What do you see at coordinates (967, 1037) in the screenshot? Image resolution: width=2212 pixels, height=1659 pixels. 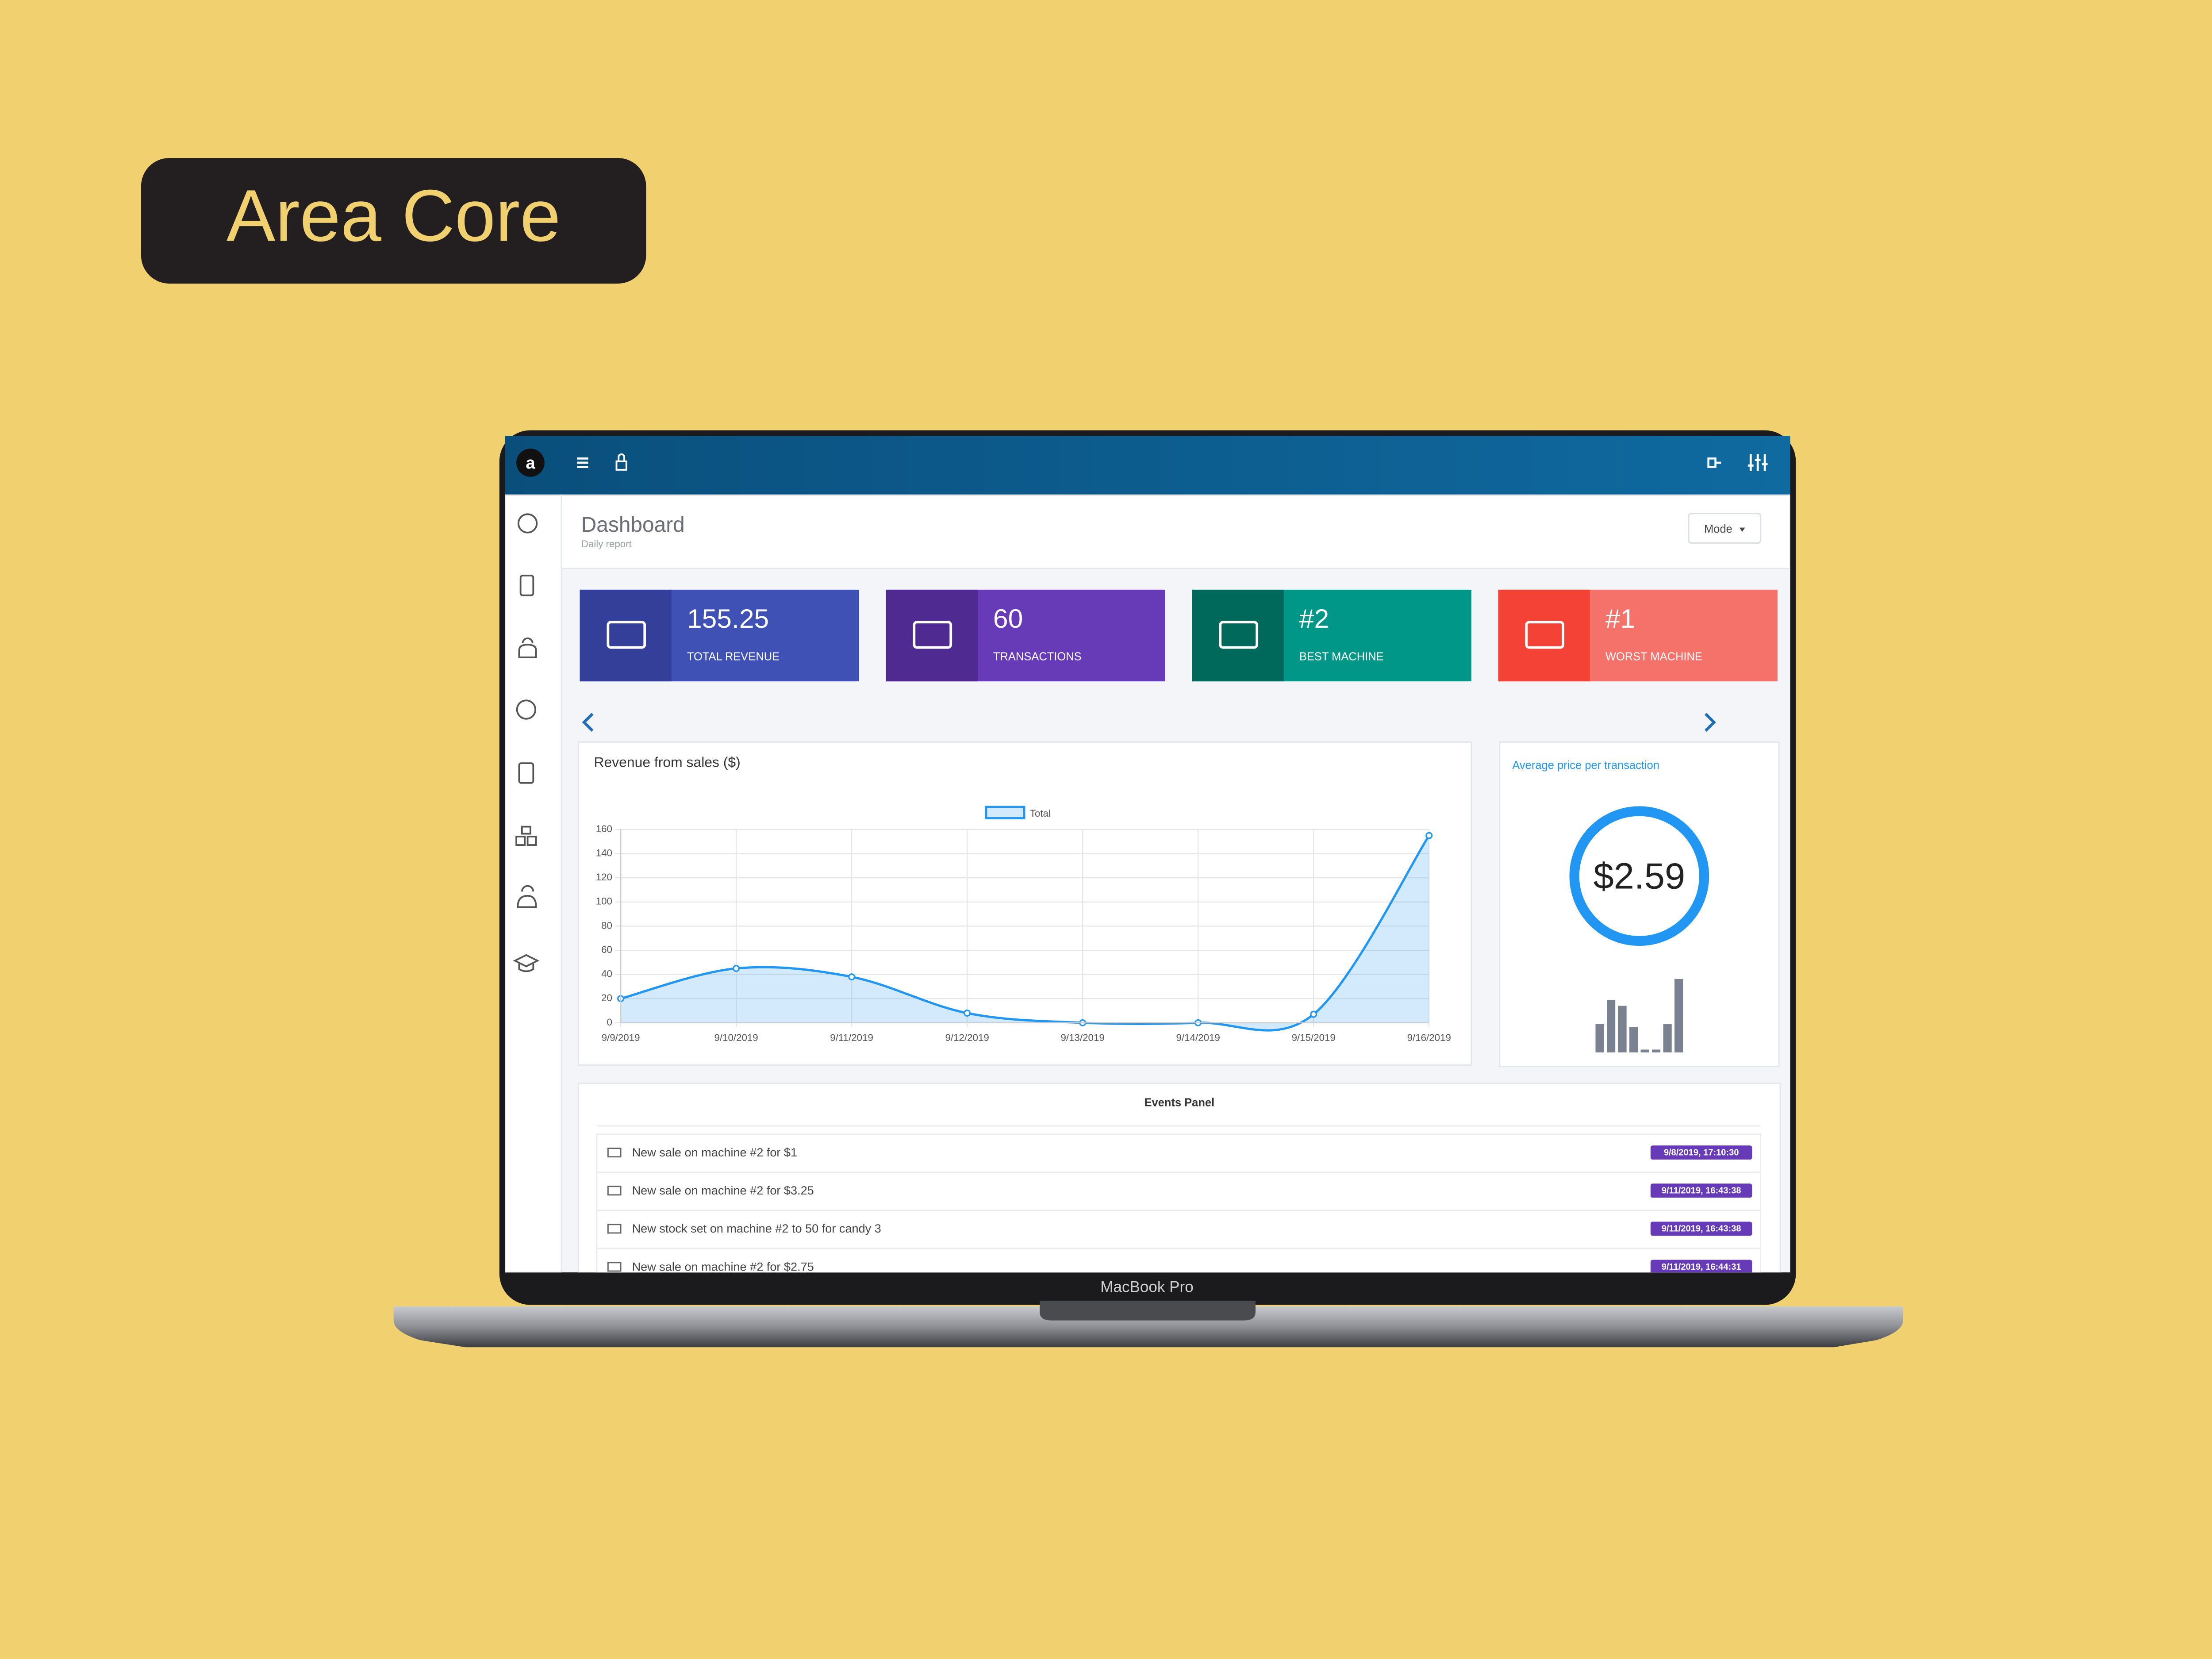 I see `x-tick-label: 9/12/2019` at bounding box center [967, 1037].